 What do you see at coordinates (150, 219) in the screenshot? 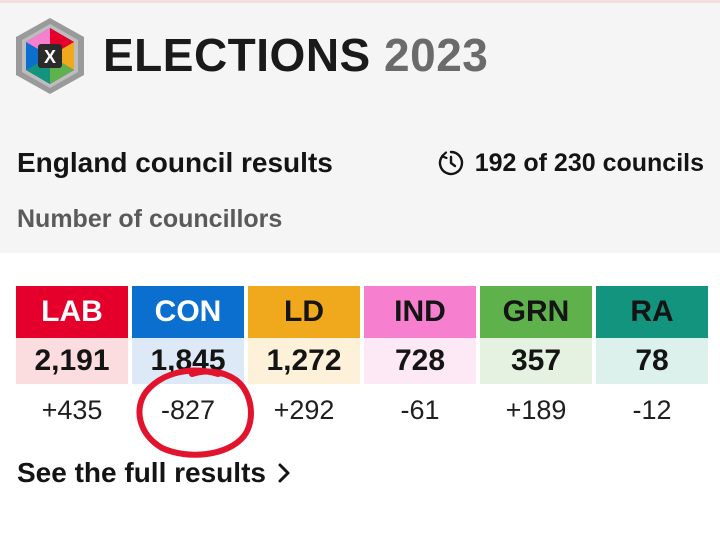
I see `results-subtitle: Number of councillors` at bounding box center [150, 219].